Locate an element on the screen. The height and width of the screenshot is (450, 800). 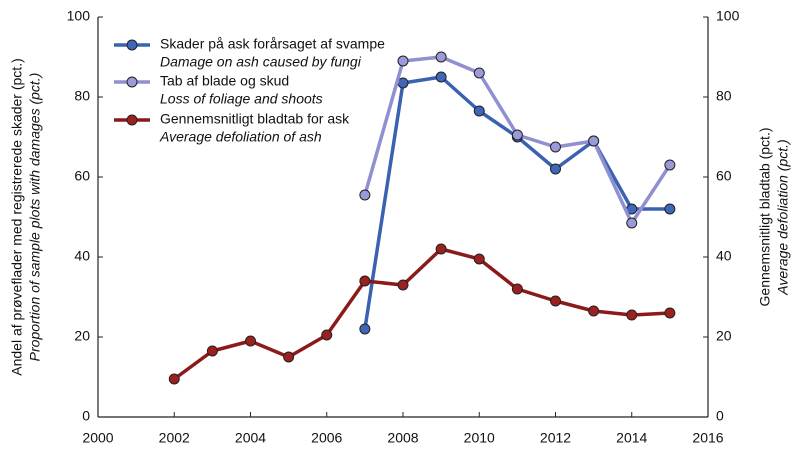
y2-tick-label: 100 is located at coordinates (728, 16).